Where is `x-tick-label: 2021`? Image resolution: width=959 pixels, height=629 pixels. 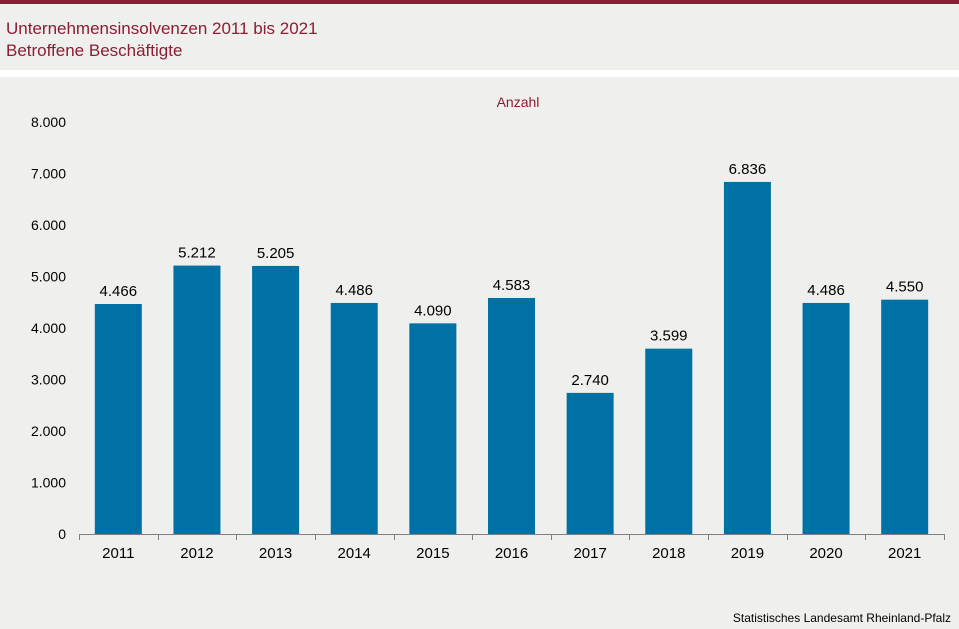
x-tick-label: 2021 is located at coordinates (904, 553).